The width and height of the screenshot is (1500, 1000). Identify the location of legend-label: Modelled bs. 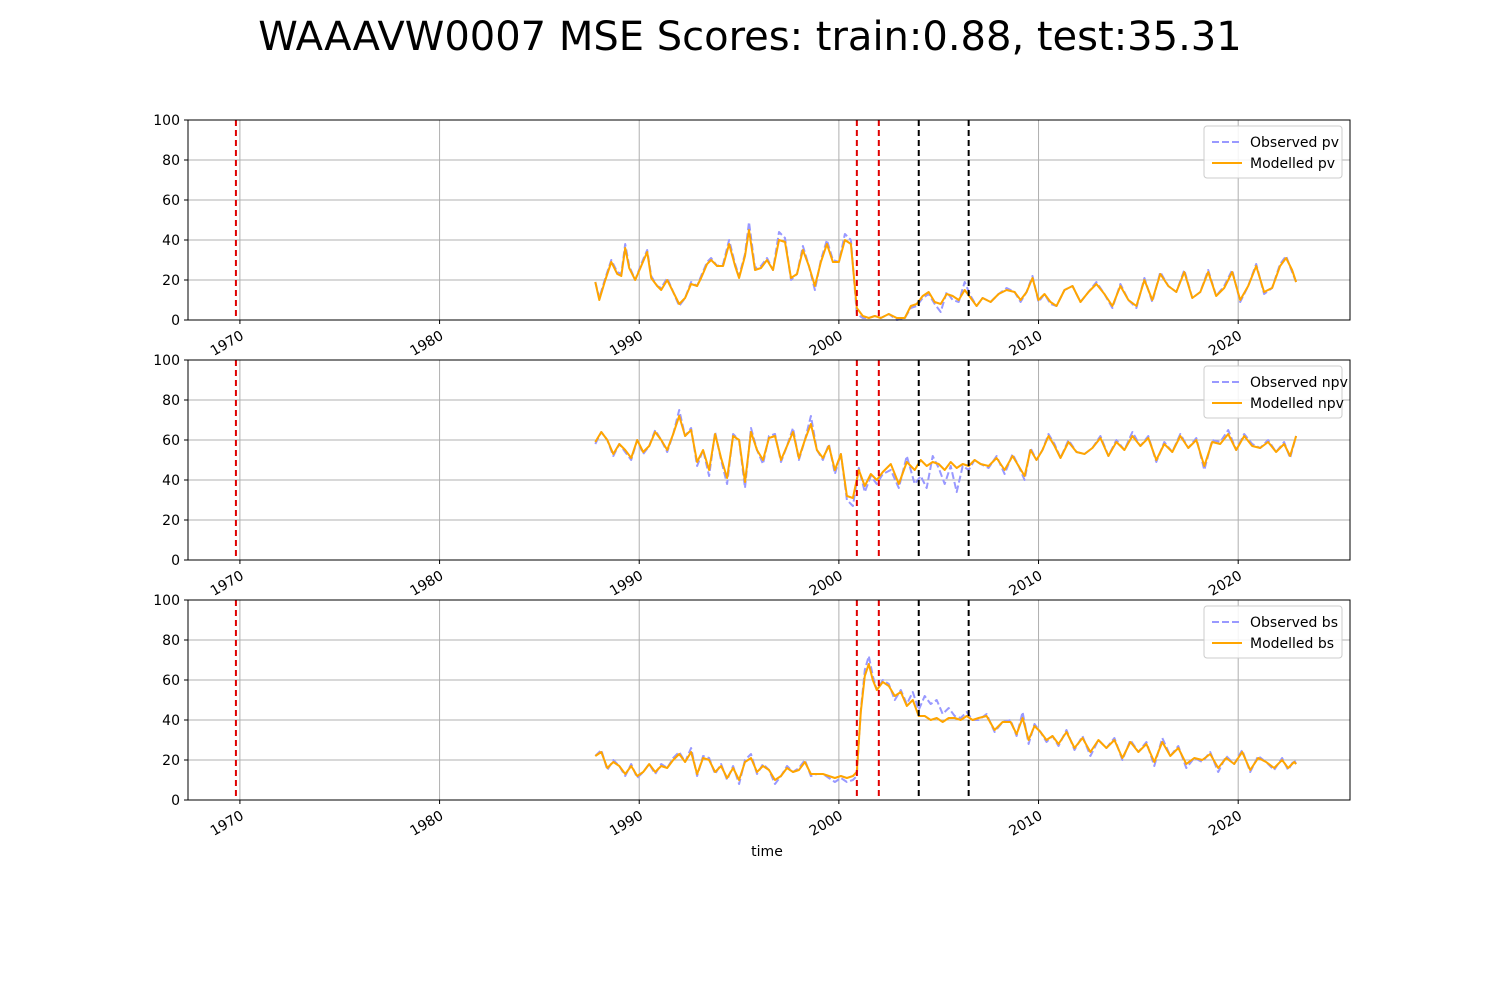
(1292, 644).